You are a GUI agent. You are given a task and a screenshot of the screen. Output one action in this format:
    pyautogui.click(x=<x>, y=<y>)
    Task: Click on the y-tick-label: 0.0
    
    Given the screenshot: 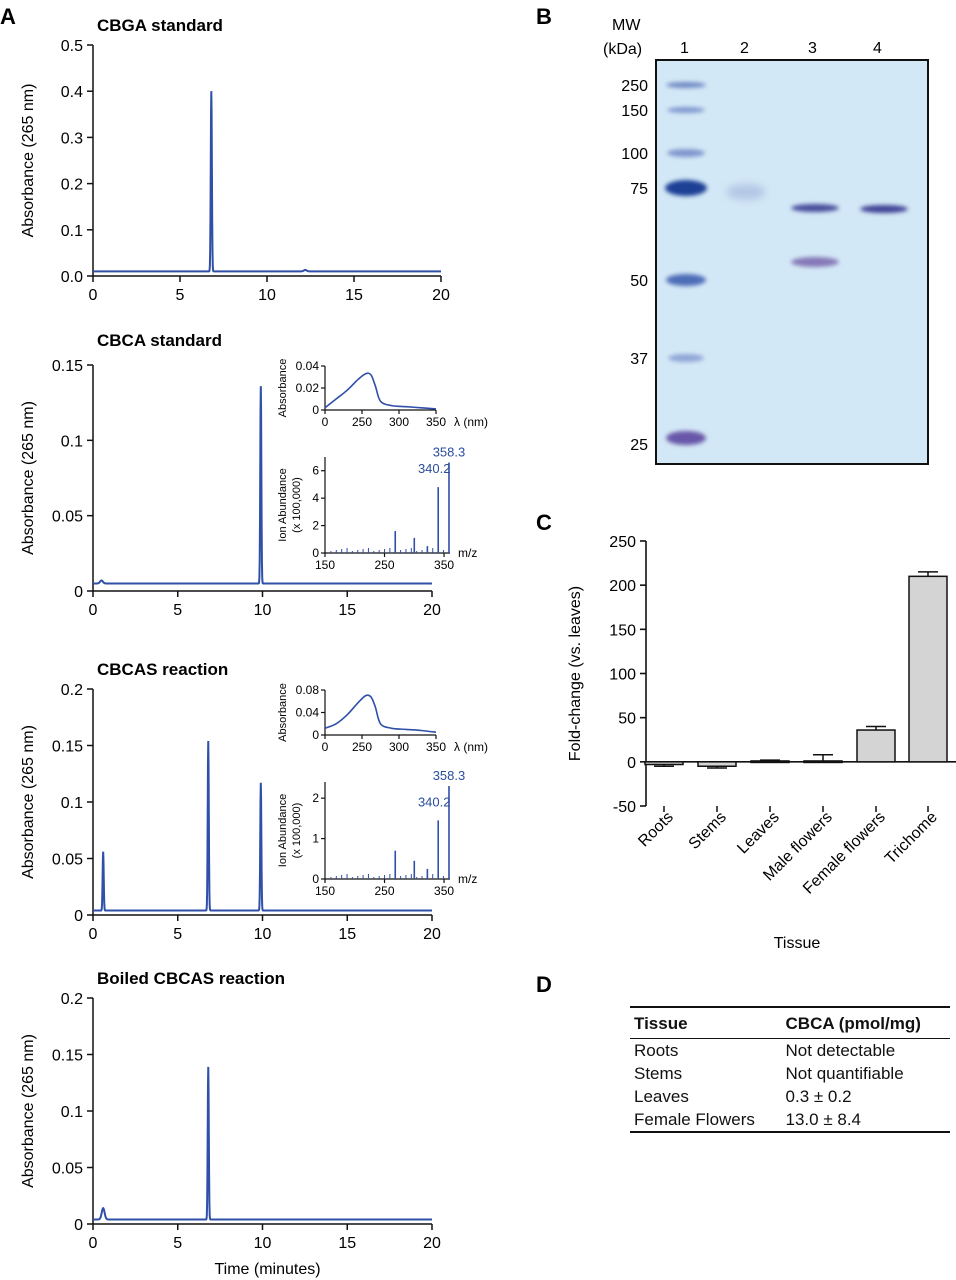 What is the action you would take?
    pyautogui.click(x=72, y=277)
    